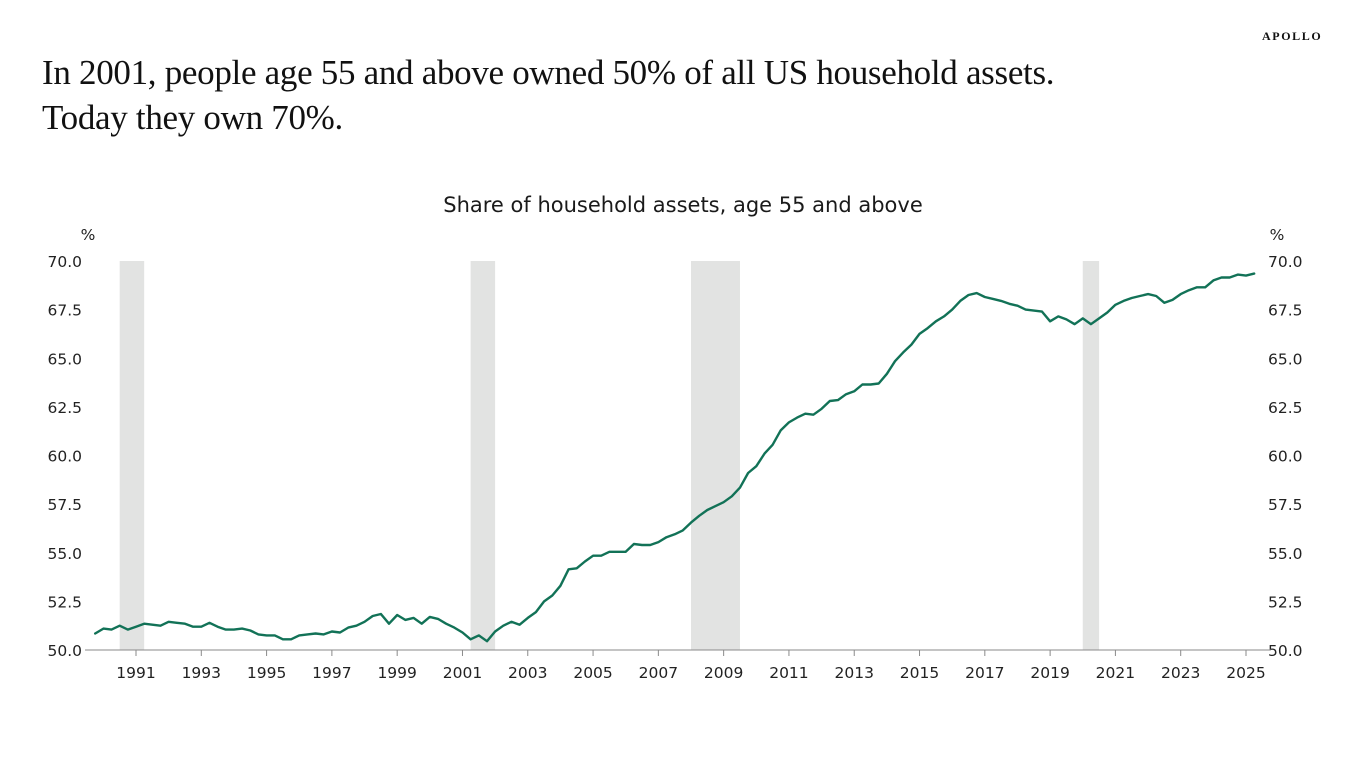 This screenshot has height=768, width=1366. I want to click on x-tick-label: 2017, so click(984, 673).